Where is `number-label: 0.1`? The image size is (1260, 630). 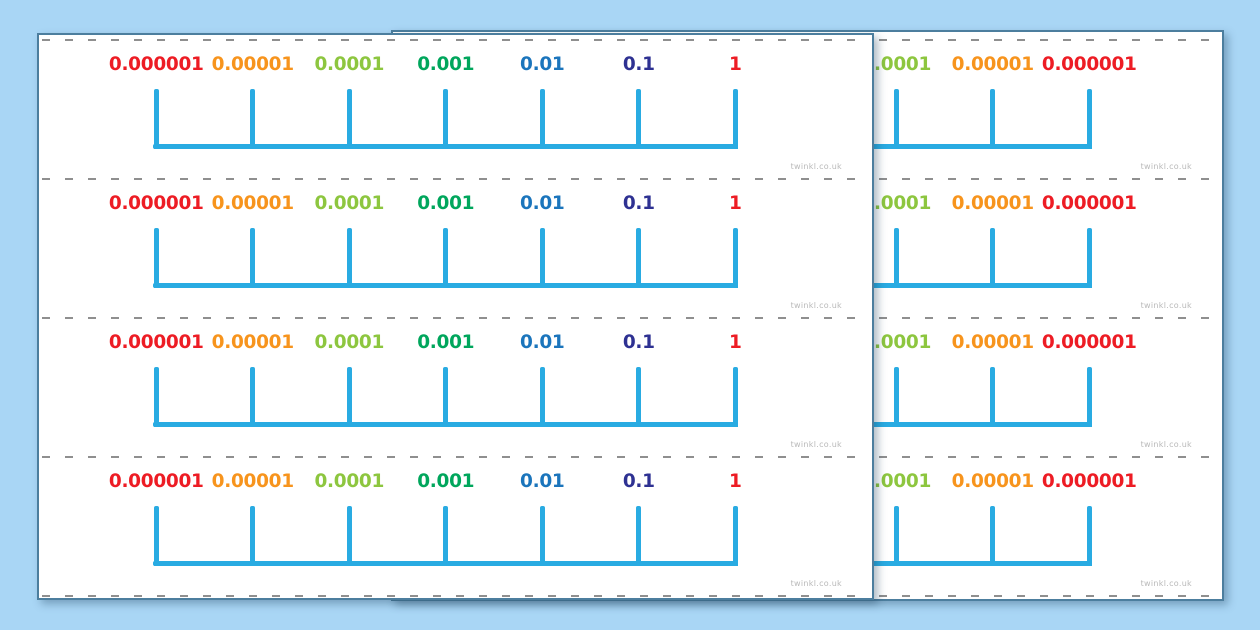
number-label: 0.1 is located at coordinates (638, 342).